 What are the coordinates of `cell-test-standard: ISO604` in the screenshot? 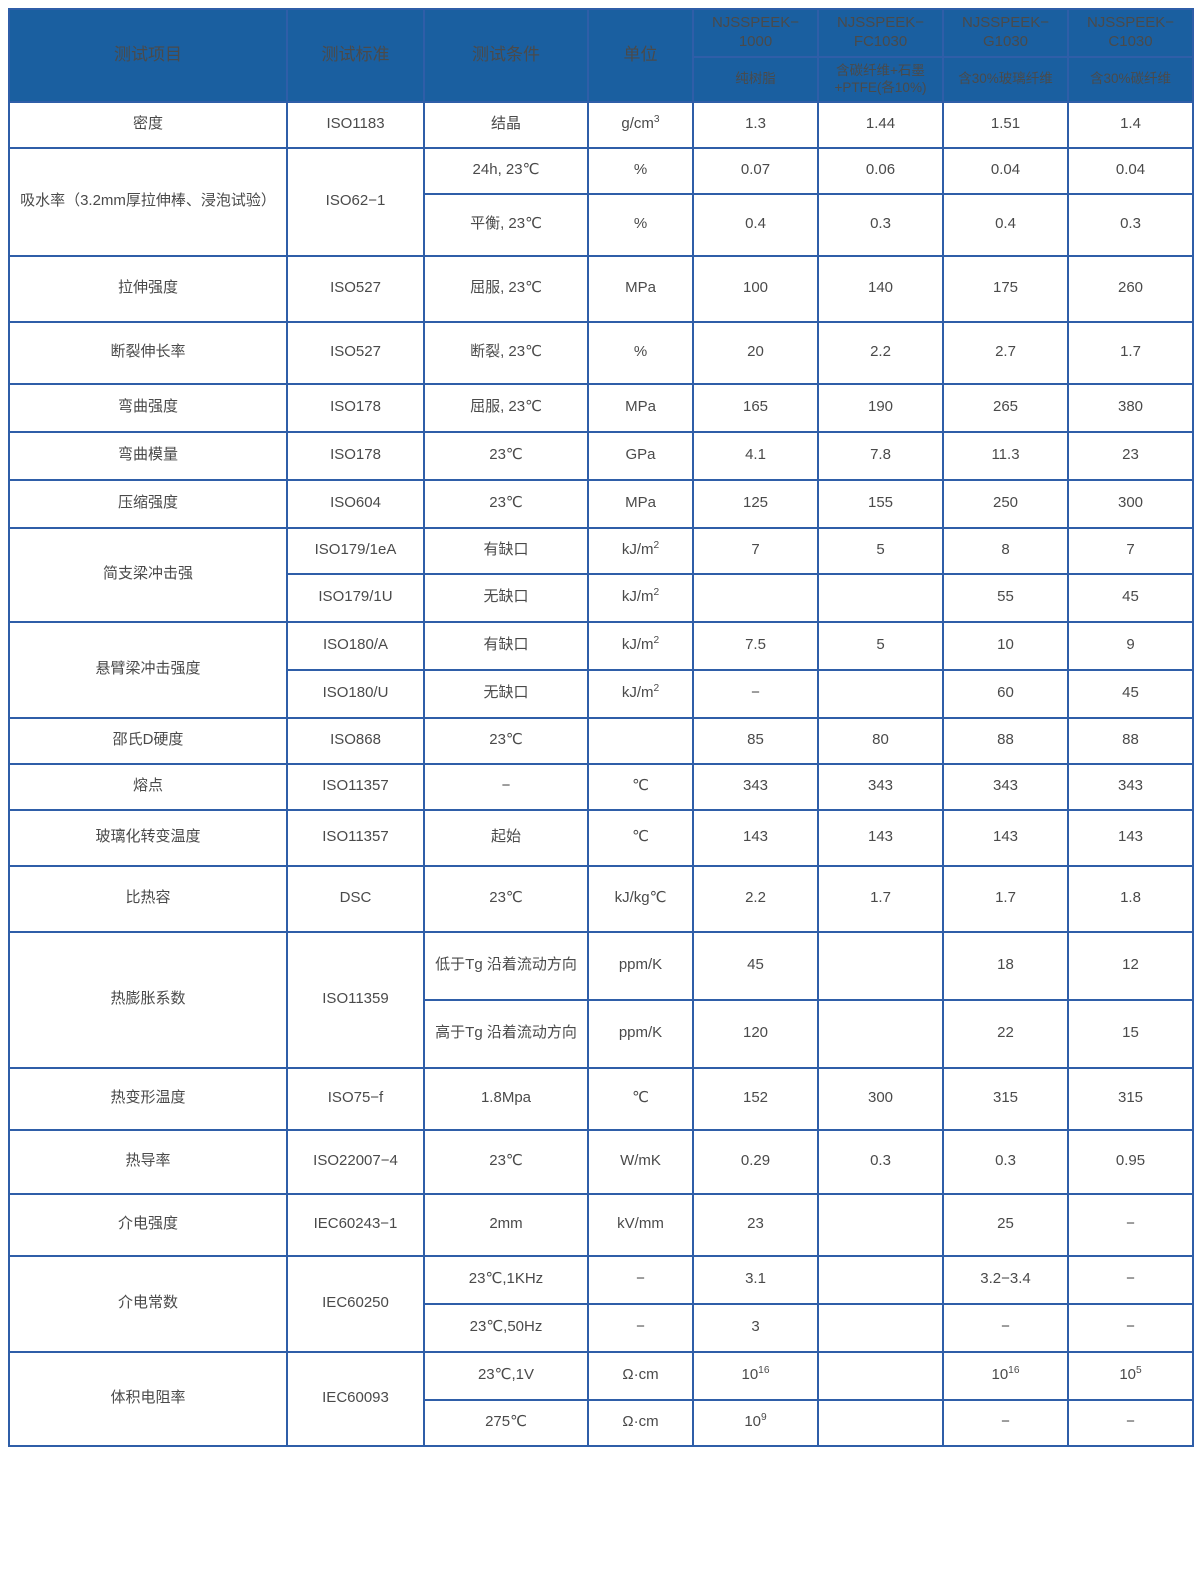 It's located at (355, 503).